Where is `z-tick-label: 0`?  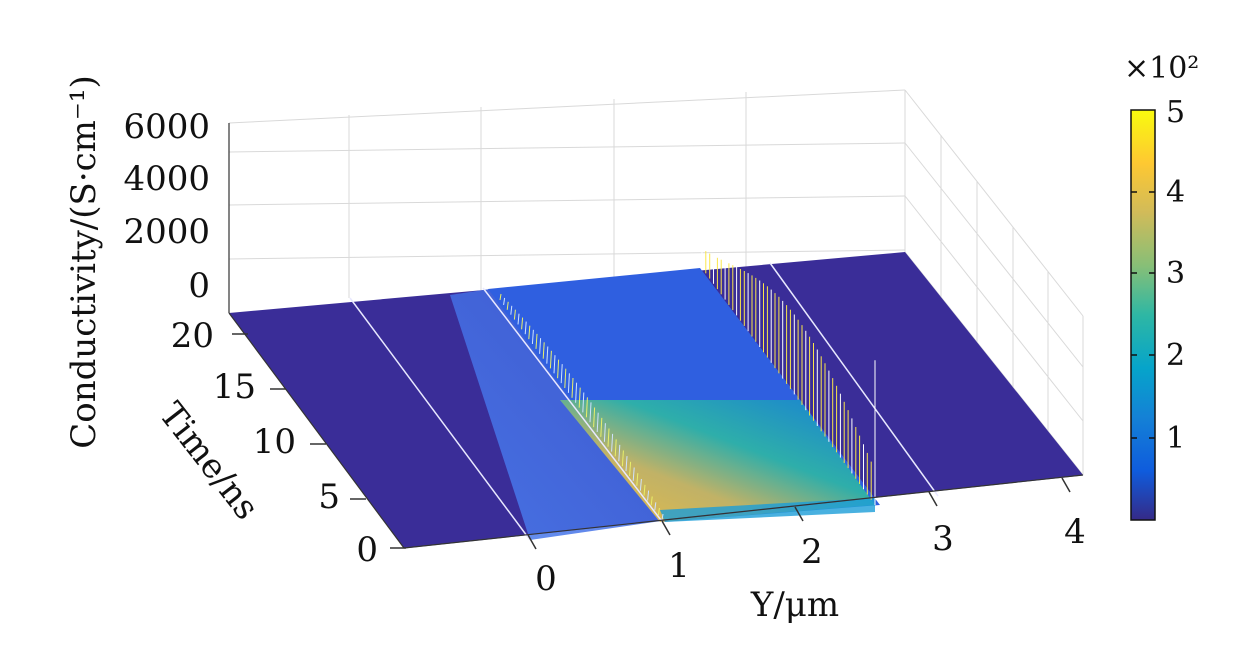
z-tick-label: 0 is located at coordinates (199, 286).